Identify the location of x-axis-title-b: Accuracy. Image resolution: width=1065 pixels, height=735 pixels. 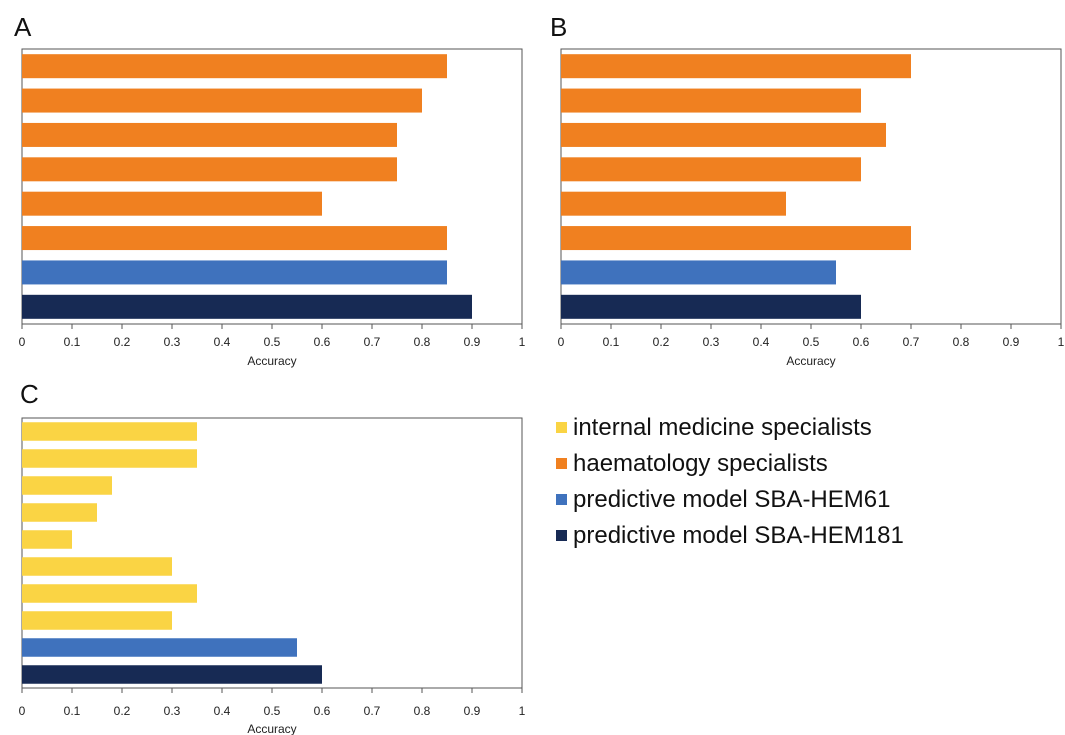
(810, 361).